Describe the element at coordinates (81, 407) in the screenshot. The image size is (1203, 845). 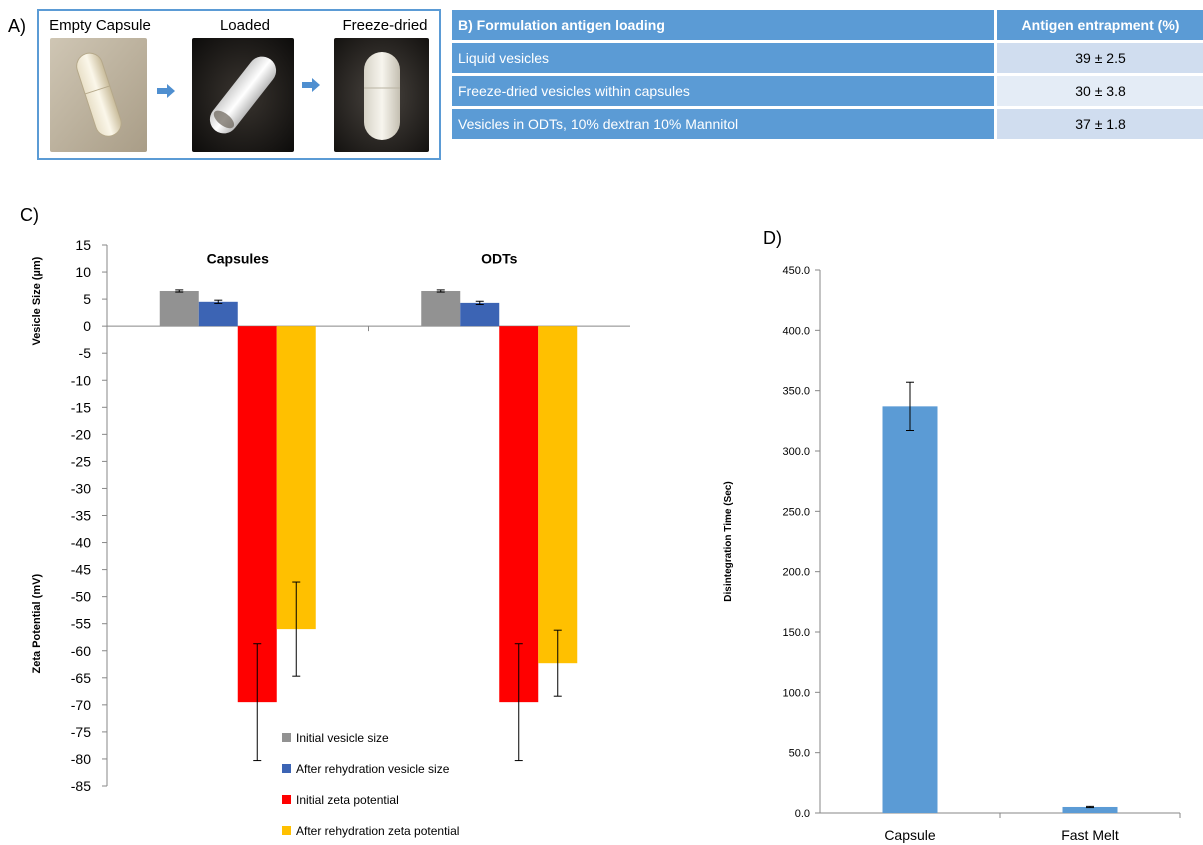
I see `y-tick-label: -15` at that location.